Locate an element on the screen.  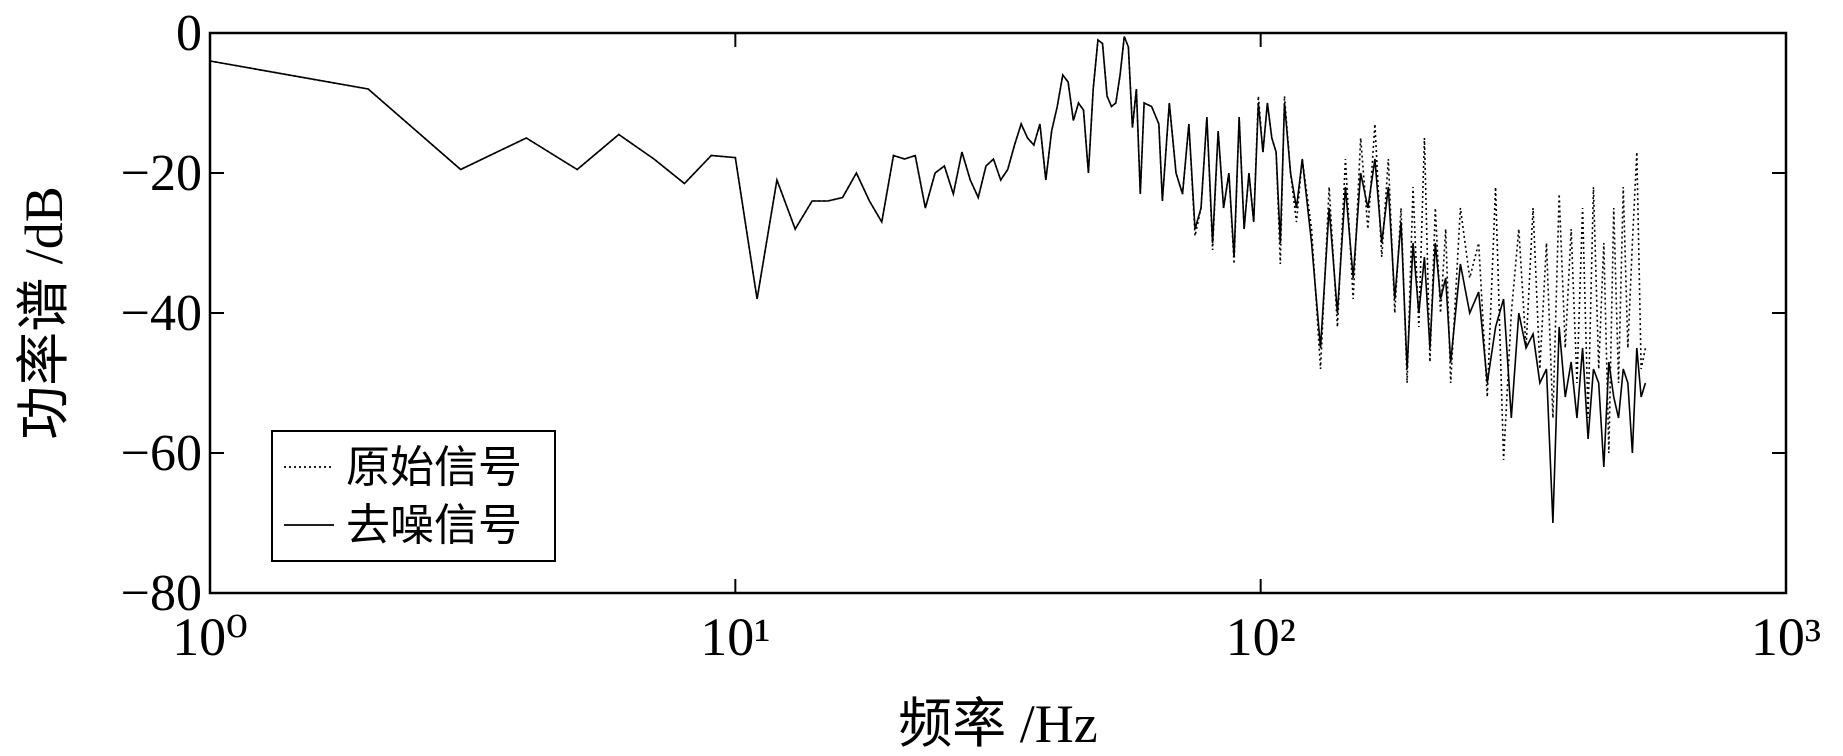
legend-label: 原始信号 is located at coordinates (434, 467).